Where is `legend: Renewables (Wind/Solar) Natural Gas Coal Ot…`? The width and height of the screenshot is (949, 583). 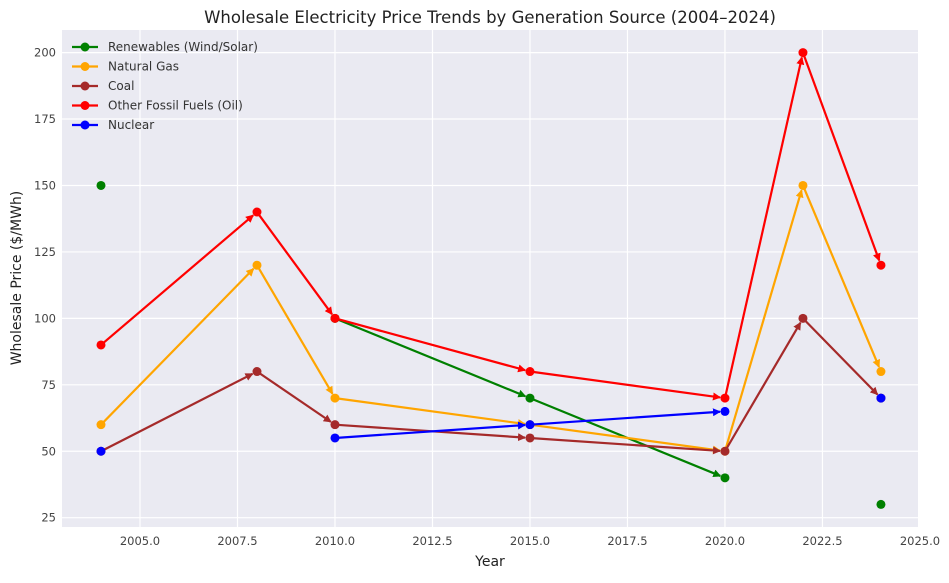 legend: Renewables (Wind/Solar) Natural Gas Coal Ot… is located at coordinates (165, 86).